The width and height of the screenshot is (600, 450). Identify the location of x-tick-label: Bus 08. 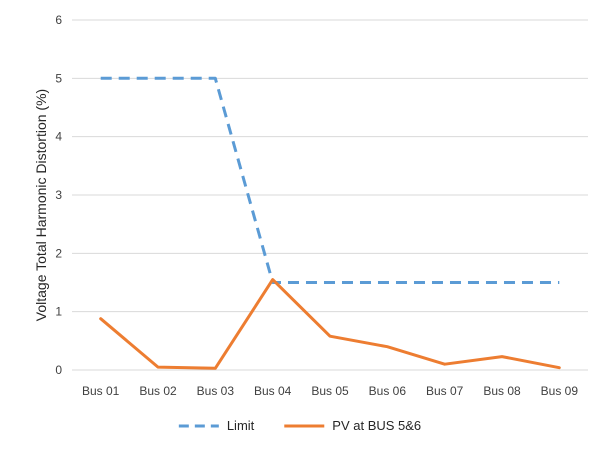
(502, 391).